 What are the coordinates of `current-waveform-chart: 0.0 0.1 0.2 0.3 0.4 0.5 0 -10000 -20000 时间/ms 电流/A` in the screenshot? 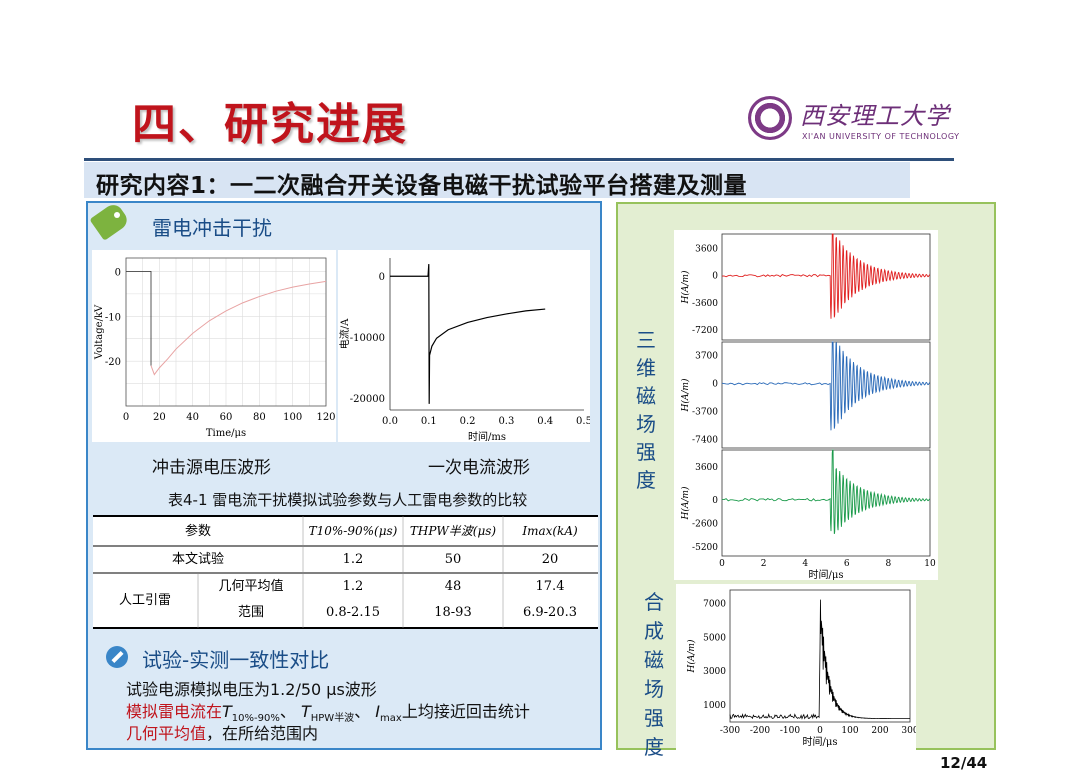 It's located at (464, 346).